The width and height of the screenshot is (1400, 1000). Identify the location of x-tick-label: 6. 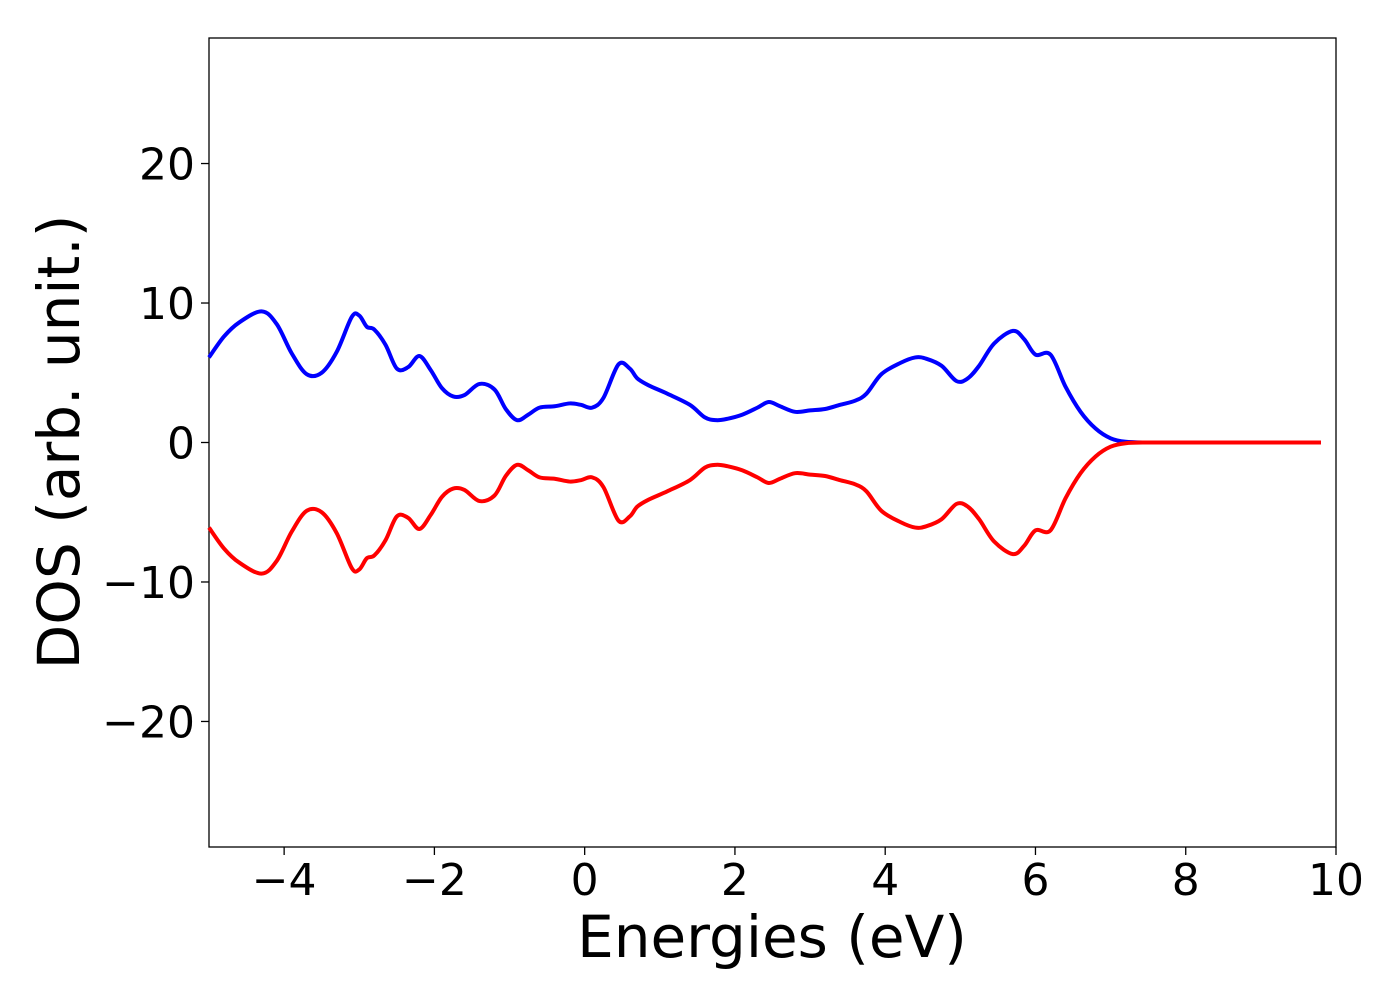
(1035, 880).